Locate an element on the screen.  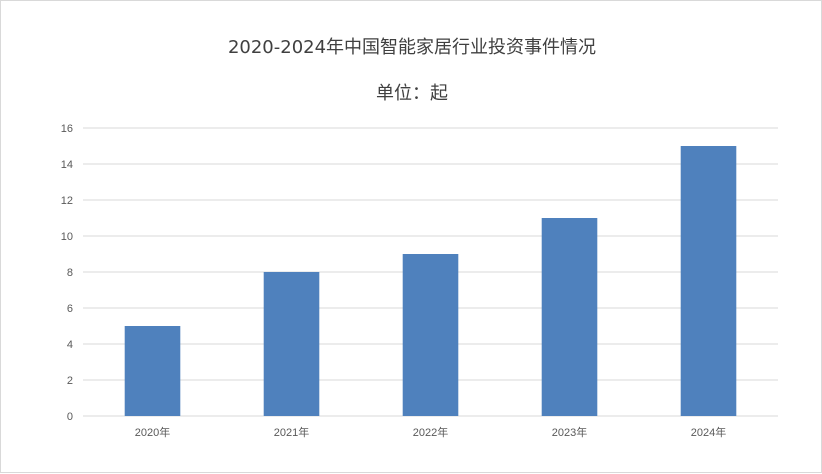
y-tick-label: 16 is located at coordinates (67, 129).